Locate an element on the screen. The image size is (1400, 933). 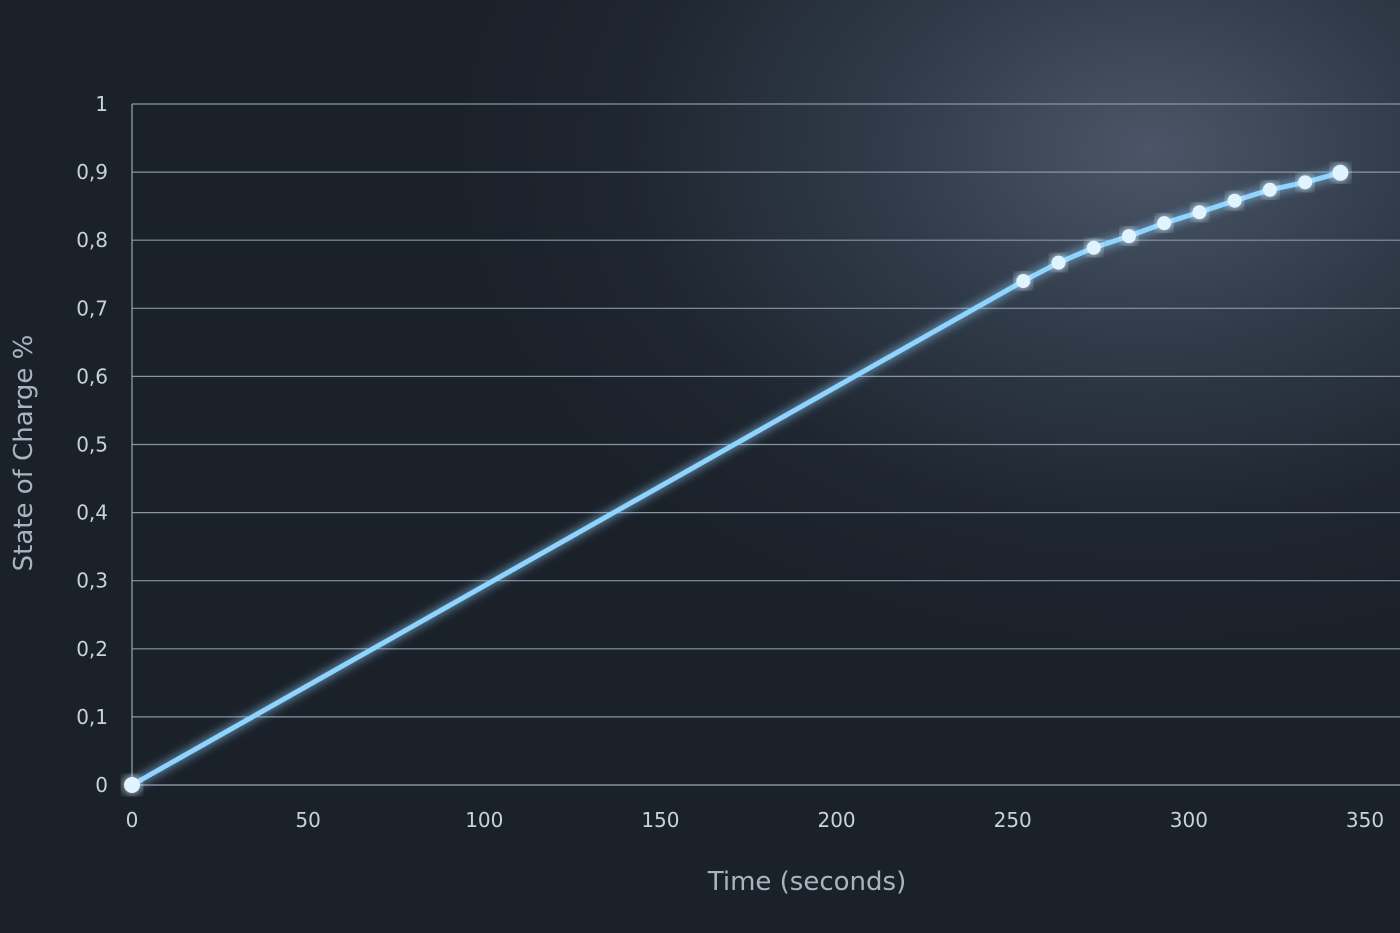
x-tick-label: 150 is located at coordinates (660, 820).